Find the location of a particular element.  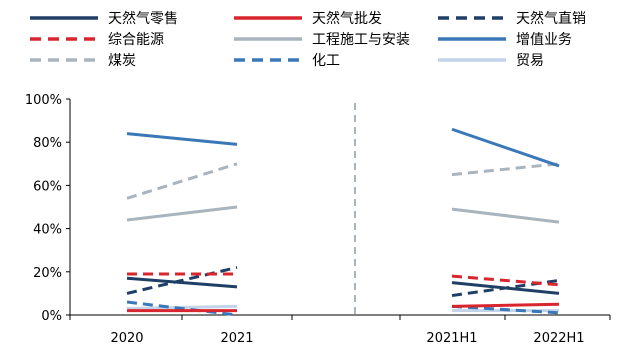

x-axis: 2020 2021 2021H1 2022H1 is located at coordinates (340, 330).